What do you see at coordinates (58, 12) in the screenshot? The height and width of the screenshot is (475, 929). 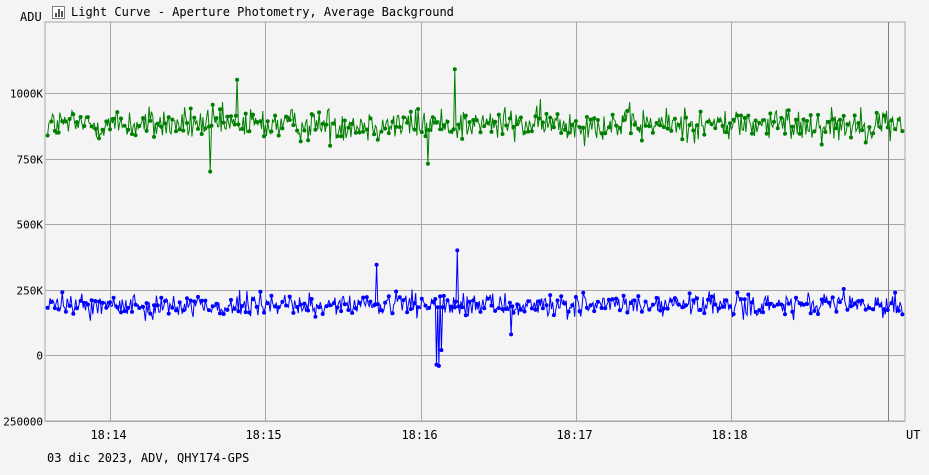 I see `chart-icon` at bounding box center [58, 12].